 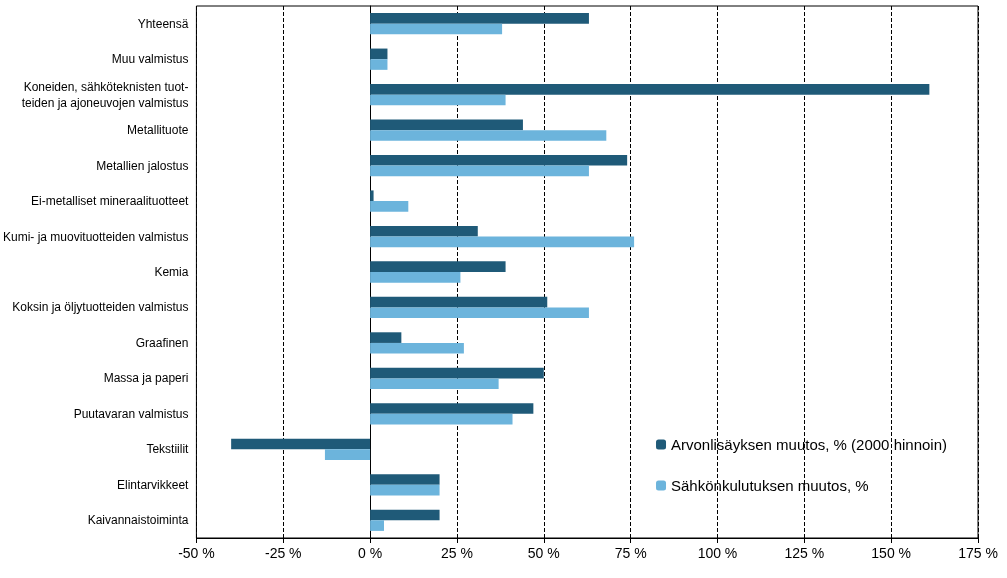 I want to click on x-tick-label: 0 %, so click(x=370, y=553).